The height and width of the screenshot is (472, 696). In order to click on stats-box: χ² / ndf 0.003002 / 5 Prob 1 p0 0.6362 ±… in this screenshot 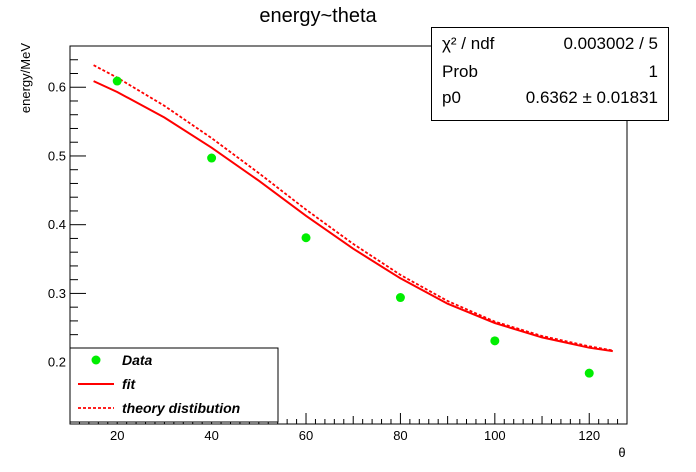, I will do `click(550, 74)`.